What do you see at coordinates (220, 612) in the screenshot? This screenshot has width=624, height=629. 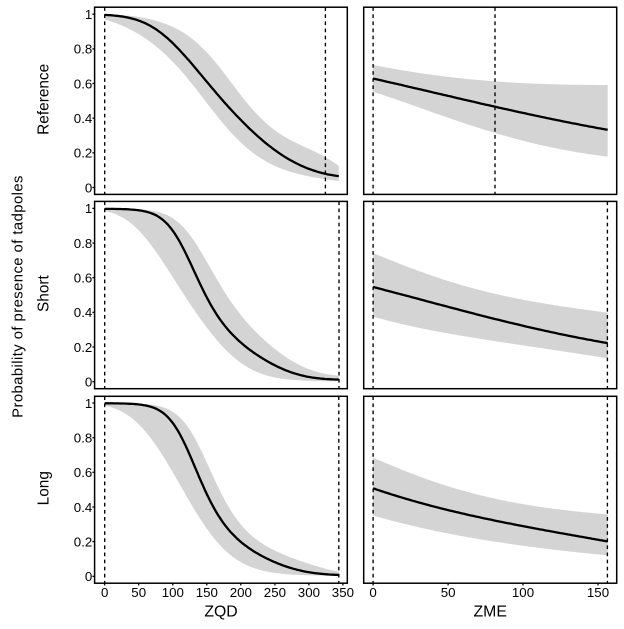 I see `svg-text: ZQD` at bounding box center [220, 612].